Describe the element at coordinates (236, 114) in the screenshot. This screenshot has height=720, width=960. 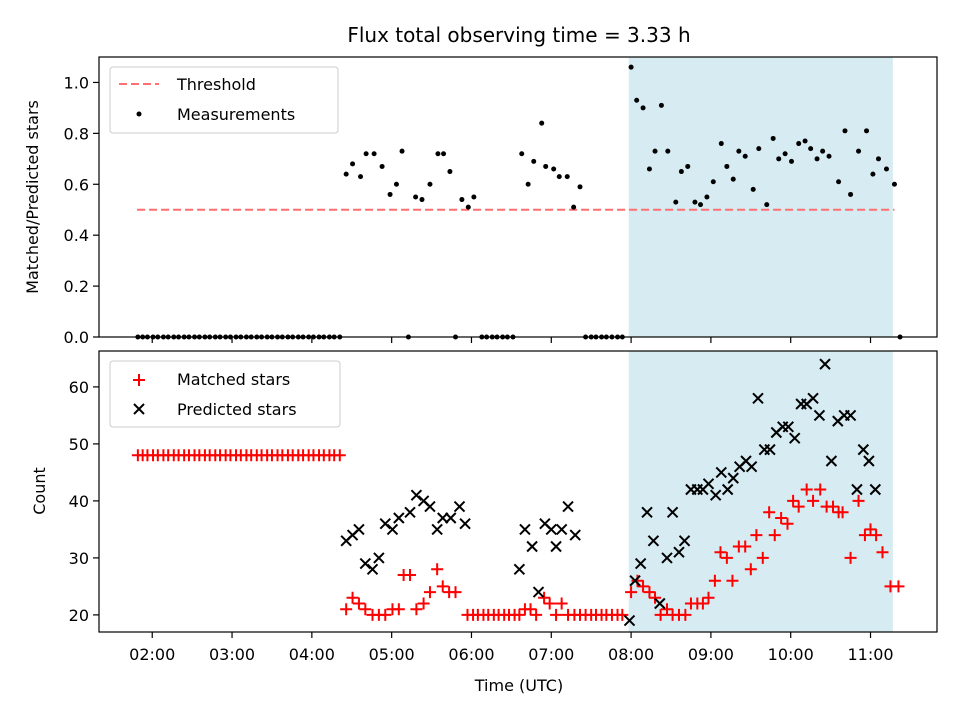
I see `legend-measurements-label: Measurements` at that location.